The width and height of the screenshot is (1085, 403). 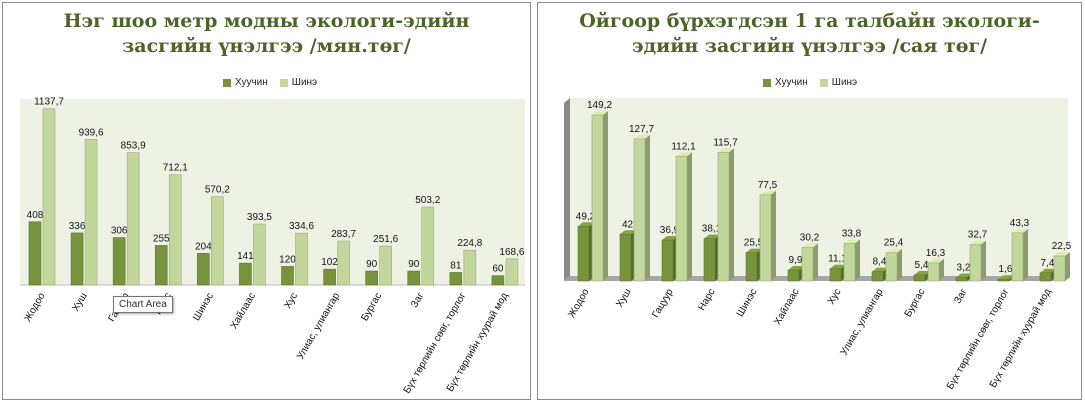 What do you see at coordinates (835, 297) in the screenshot?
I see `category-label: Хус` at bounding box center [835, 297].